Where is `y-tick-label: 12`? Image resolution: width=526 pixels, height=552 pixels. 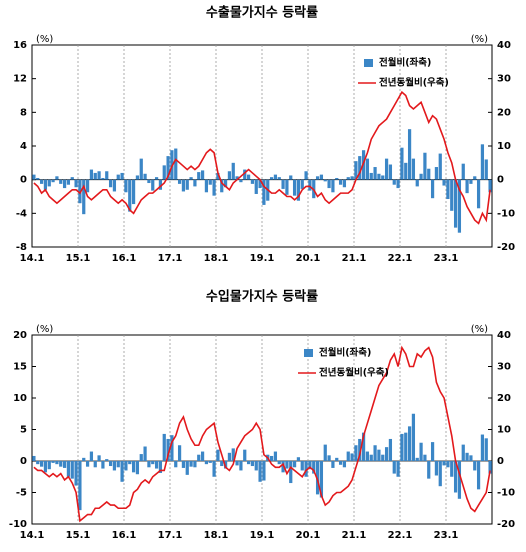 y-tick-label: 12 is located at coordinates (20, 79).